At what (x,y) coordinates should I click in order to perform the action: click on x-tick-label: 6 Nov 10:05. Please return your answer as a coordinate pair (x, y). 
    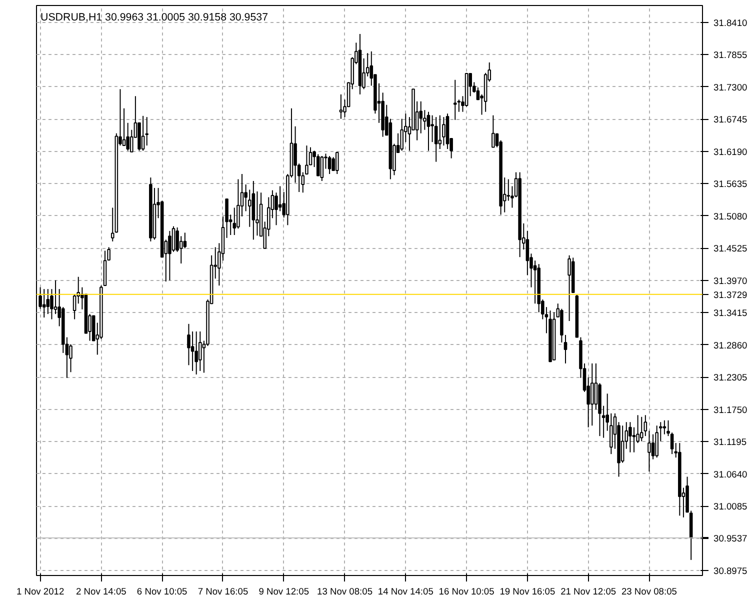
    Looking at the image, I should click on (162, 591).